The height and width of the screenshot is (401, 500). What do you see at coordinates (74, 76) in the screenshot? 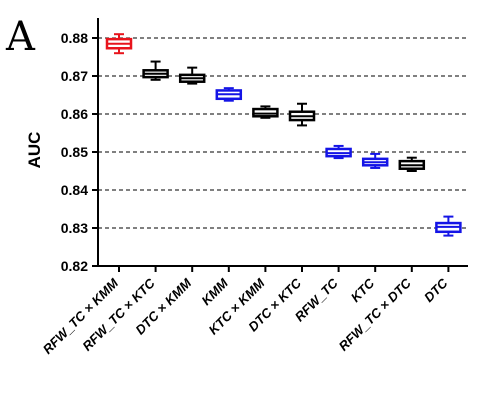
I see `y-tick-label: 0.87` at bounding box center [74, 76].